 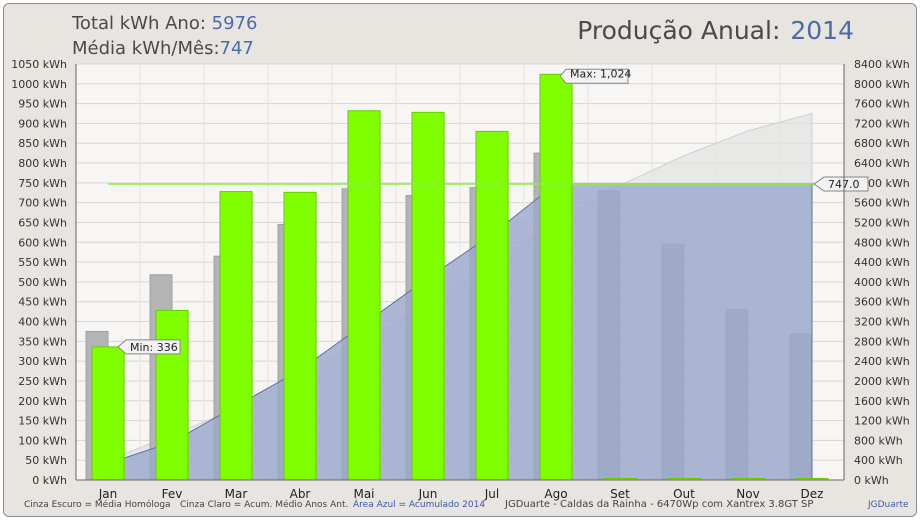 I want to click on y-right-tick: 7200 kWh, so click(x=882, y=123).